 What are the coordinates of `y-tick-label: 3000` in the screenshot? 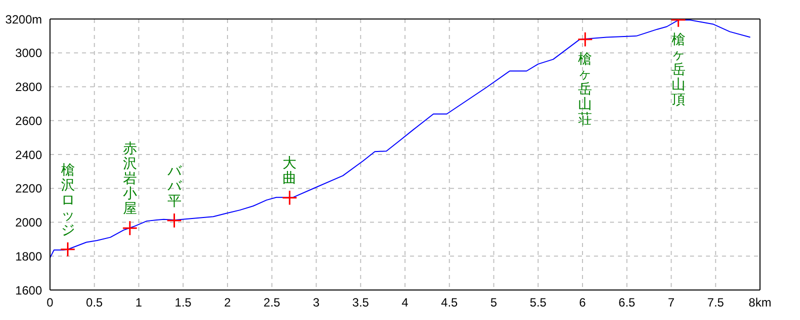 It's located at (28, 53).